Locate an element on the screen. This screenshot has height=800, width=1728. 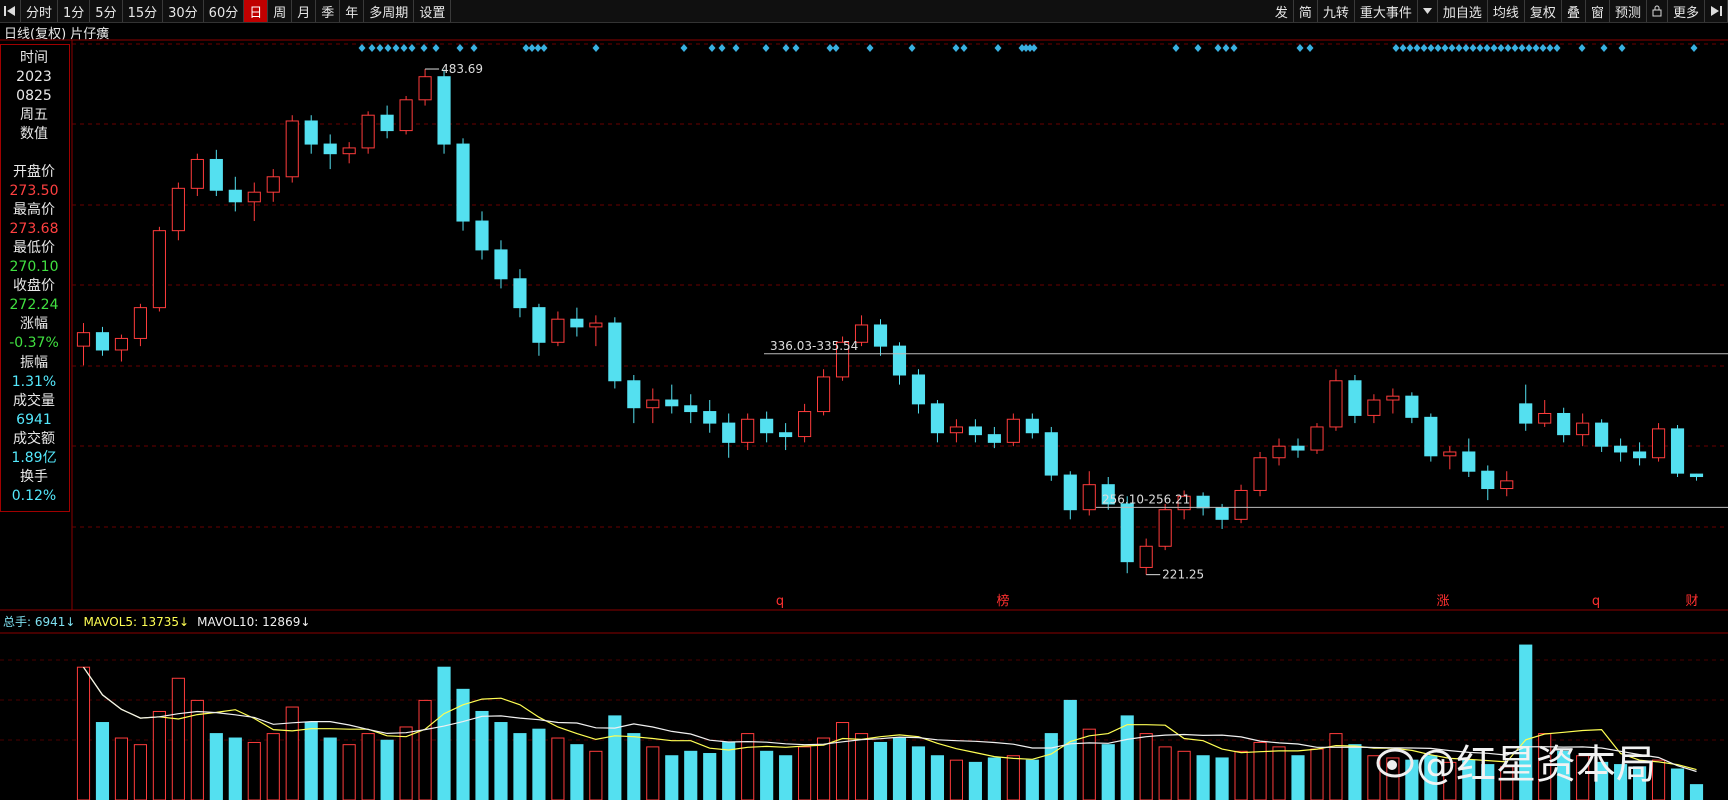
toolbar-button: 重大事件 is located at coordinates (1386, 11).